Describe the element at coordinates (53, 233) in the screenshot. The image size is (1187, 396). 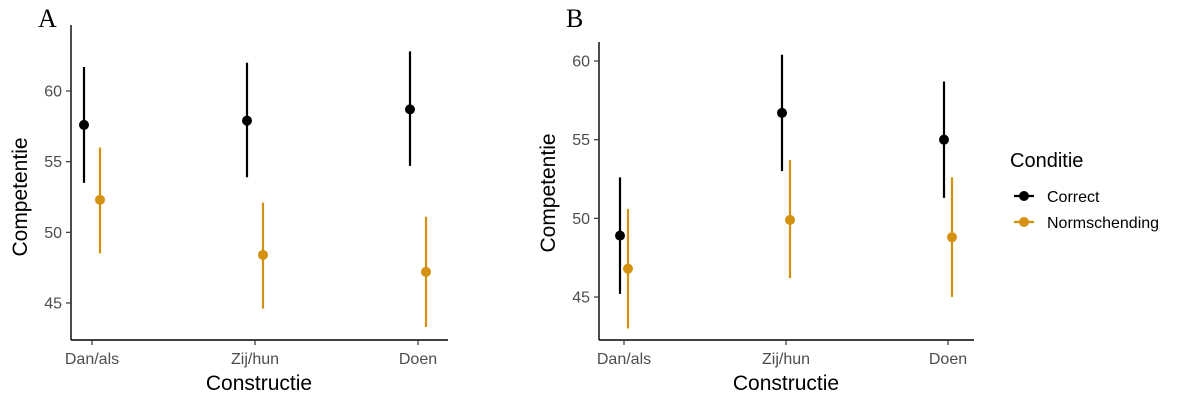
I see `panel-a-y-tick-label: 50` at that location.